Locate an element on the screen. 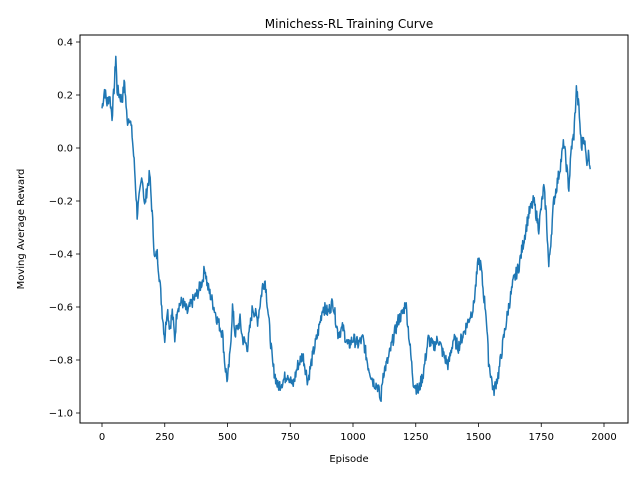 The width and height of the screenshot is (640, 480). x-tick-label: 2000 is located at coordinates (603, 437).